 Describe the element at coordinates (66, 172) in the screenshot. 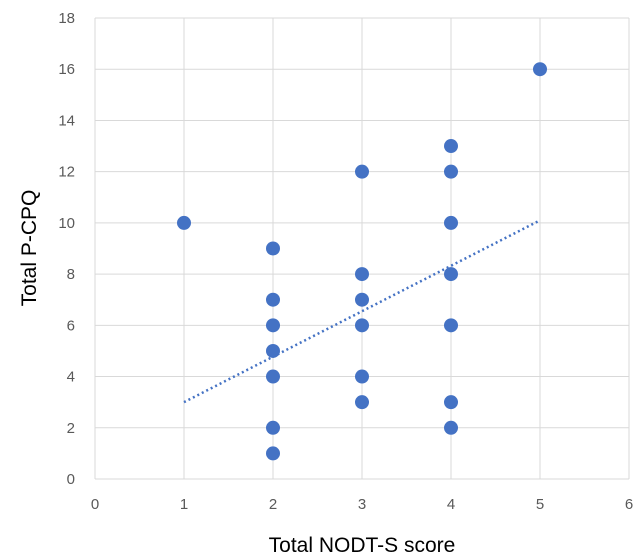

I see `y-tick-label: 12` at that location.